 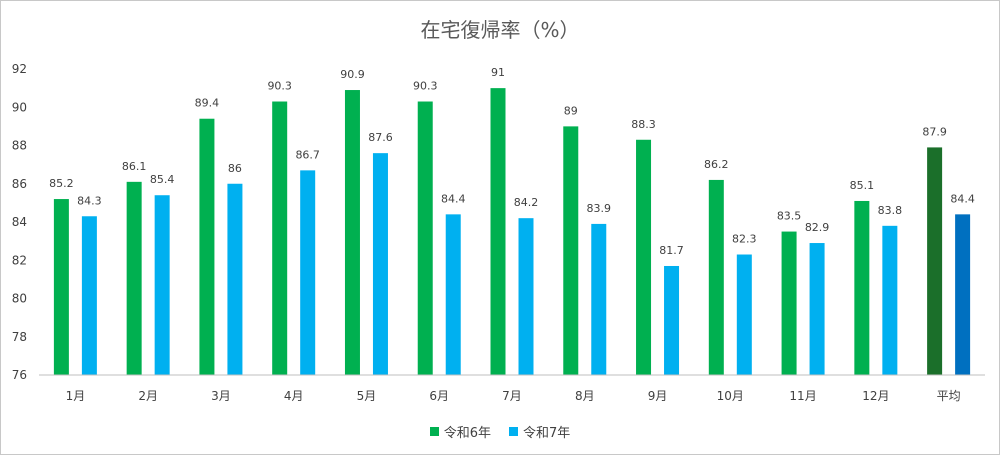 I want to click on x-tick-label: 12月, so click(x=875, y=396).